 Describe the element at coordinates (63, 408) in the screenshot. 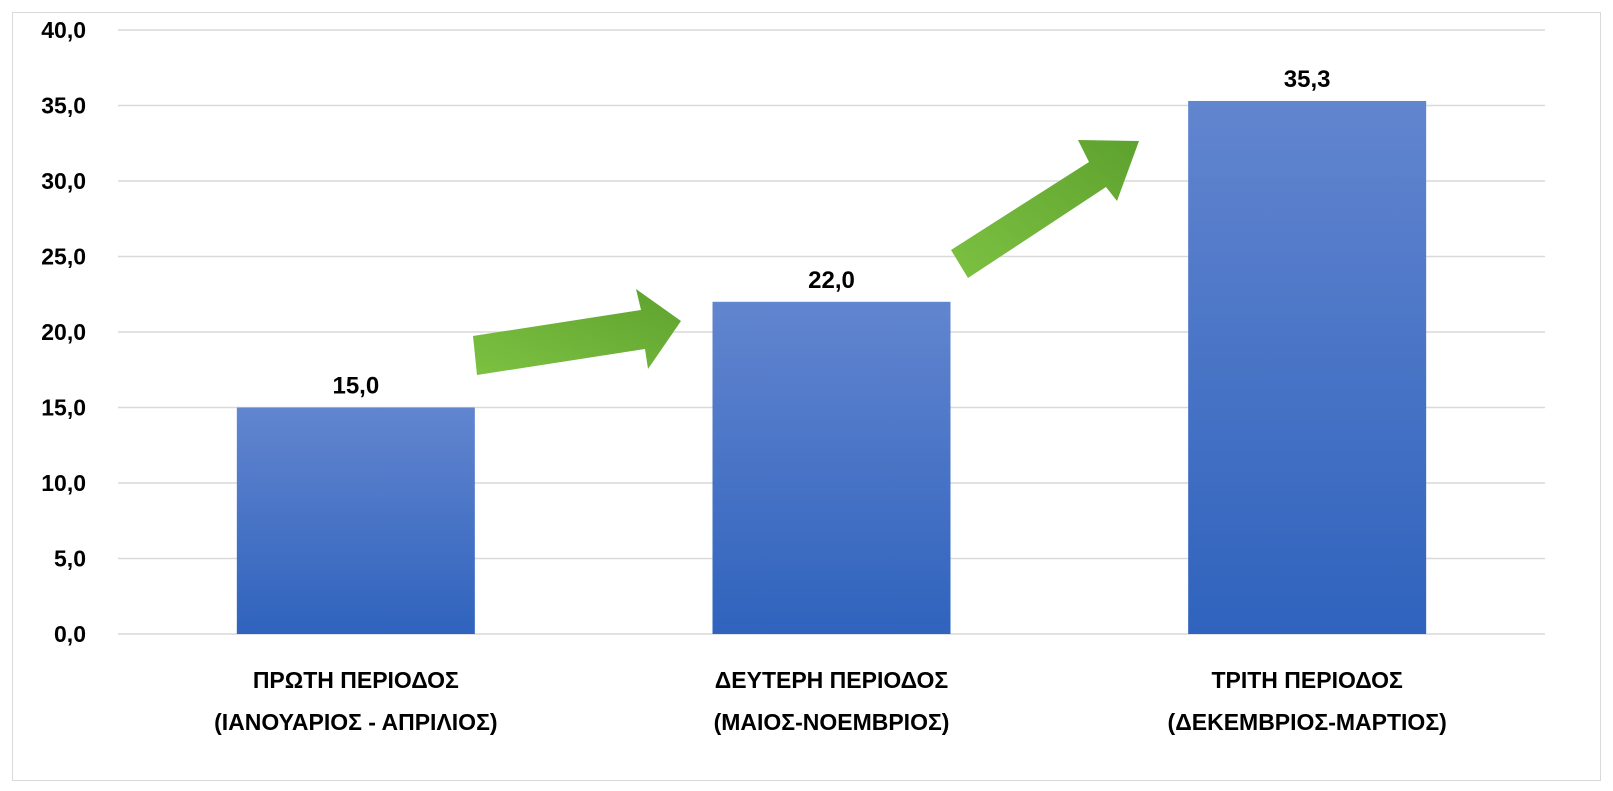

I see `y-tick-label: 15,0` at that location.